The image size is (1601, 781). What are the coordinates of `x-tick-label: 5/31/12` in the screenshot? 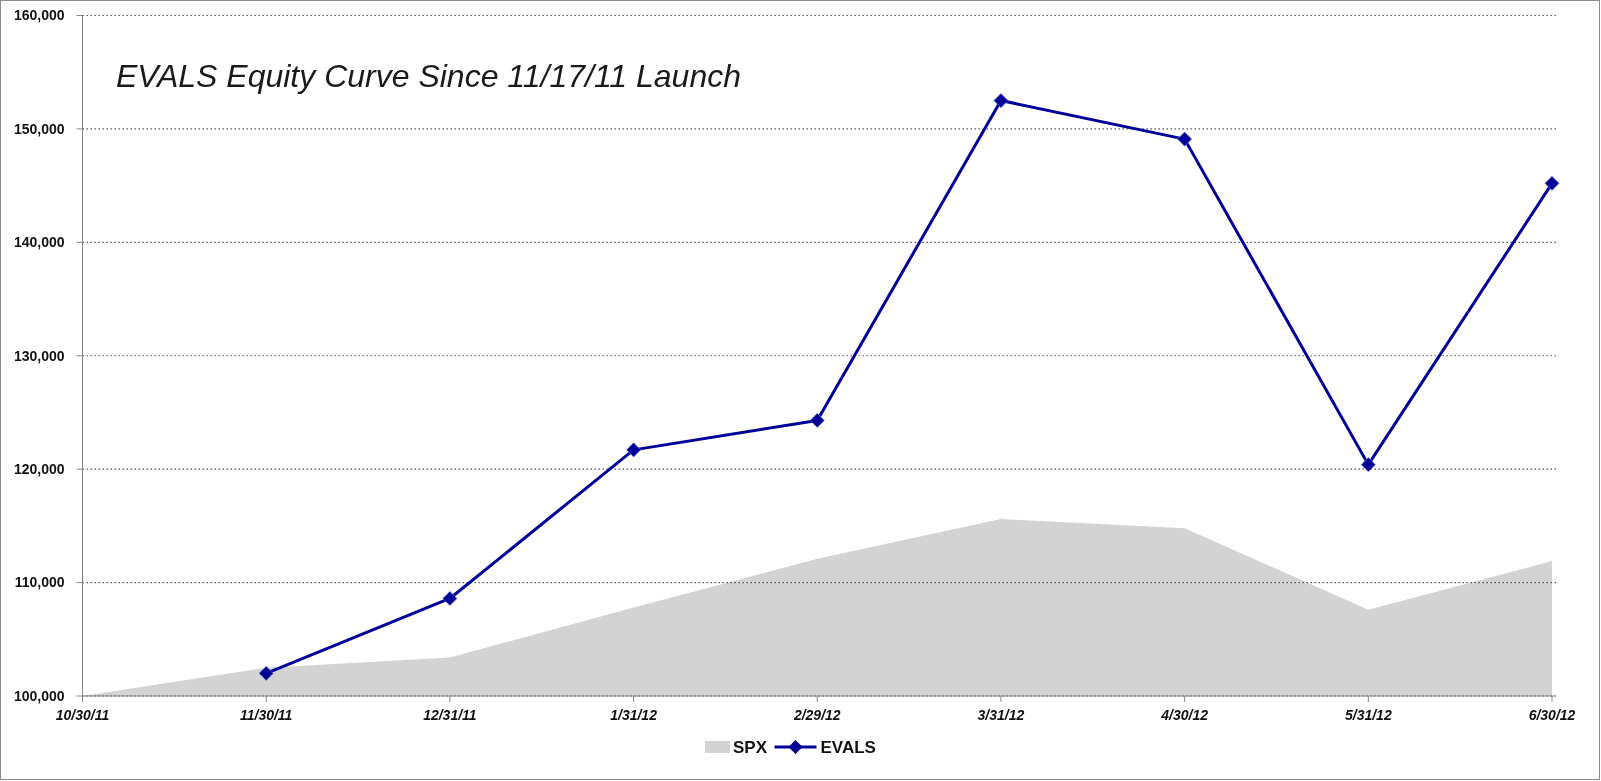 It's located at (1368, 715).